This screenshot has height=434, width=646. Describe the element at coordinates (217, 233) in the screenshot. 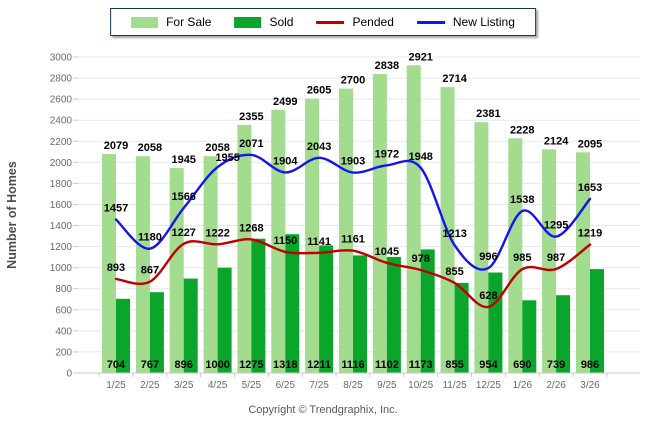

I see `label-pended: 1222` at that location.